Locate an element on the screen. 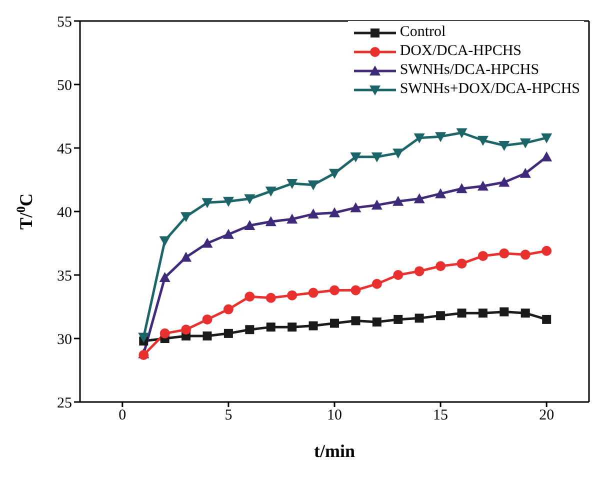 The height and width of the screenshot is (485, 600). x-tick-label: 5 is located at coordinates (228, 416).